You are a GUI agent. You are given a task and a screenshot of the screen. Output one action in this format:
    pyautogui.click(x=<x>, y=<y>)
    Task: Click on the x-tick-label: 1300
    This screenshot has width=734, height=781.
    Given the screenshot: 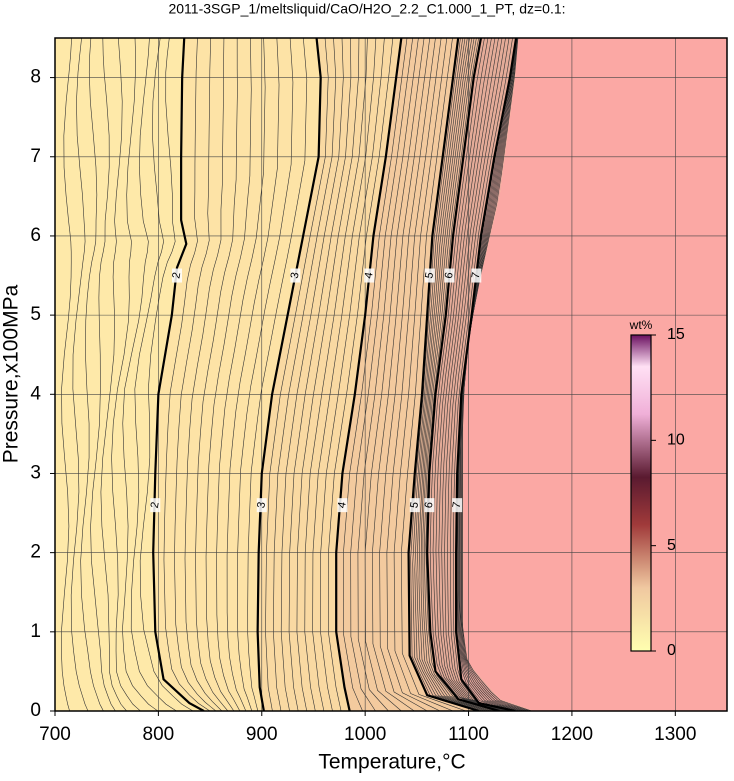 What is the action you would take?
    pyautogui.click(x=675, y=734)
    